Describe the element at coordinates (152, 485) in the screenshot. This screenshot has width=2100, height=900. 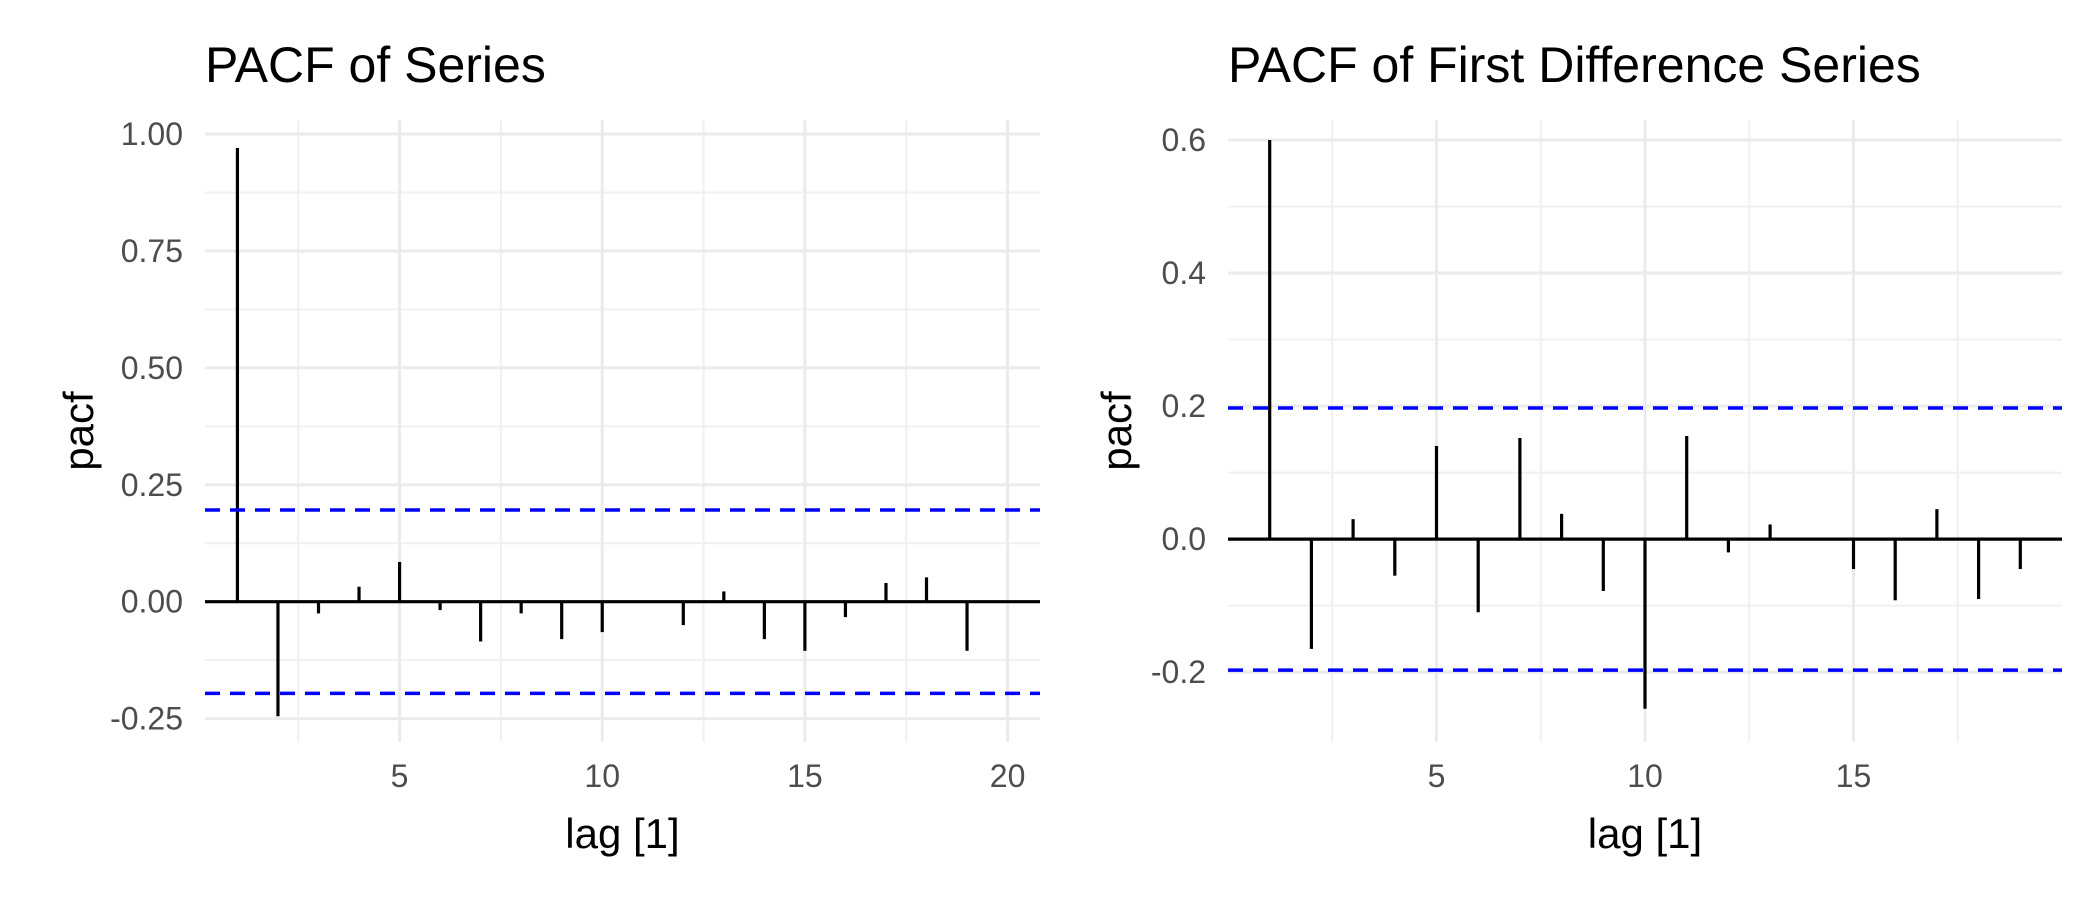
I see `y-tick-label: 0.25` at that location.